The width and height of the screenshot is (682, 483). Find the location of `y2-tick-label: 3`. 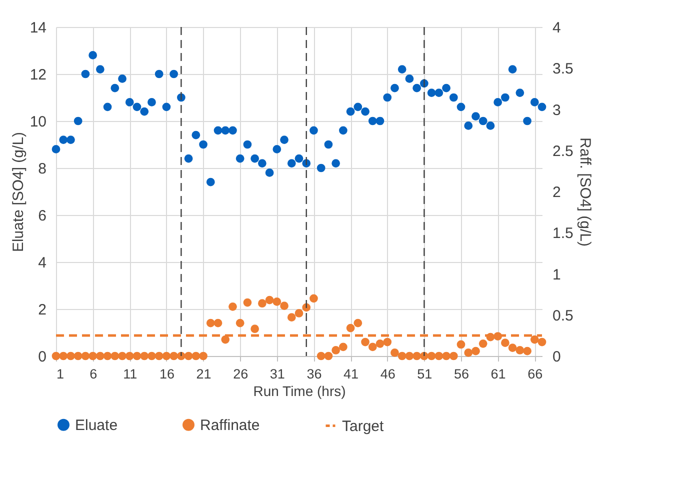

y2-tick-label: 3 is located at coordinates (556, 110).